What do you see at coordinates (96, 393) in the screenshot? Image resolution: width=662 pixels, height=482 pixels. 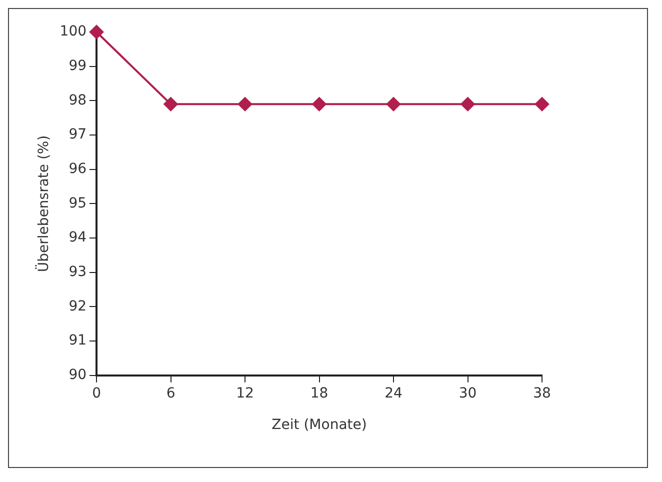 I see `x-tick-label: 0` at bounding box center [96, 393].